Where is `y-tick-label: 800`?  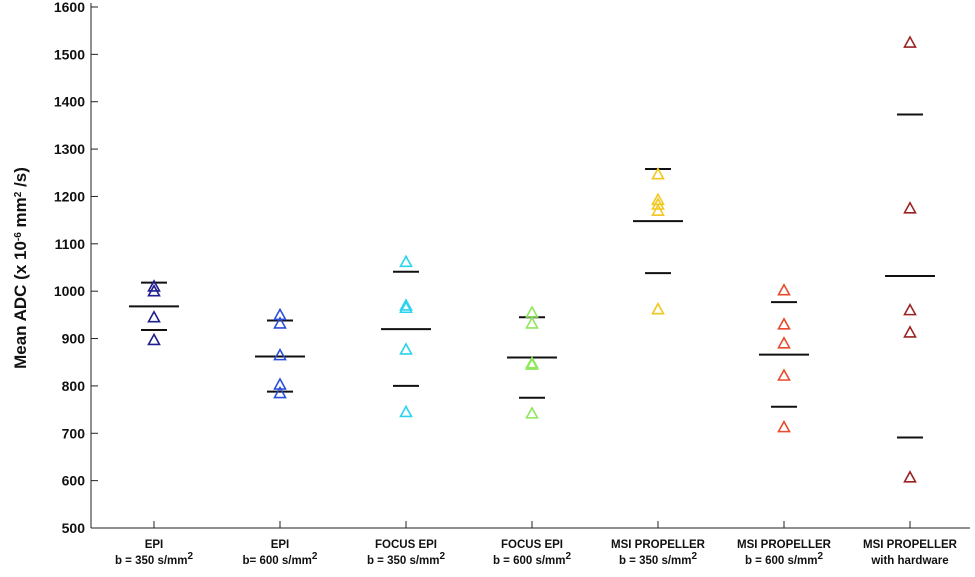
y-tick-label: 800 is located at coordinates (74, 386).